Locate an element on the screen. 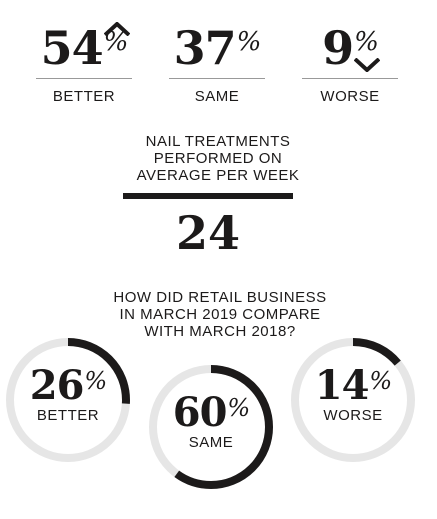 The height and width of the screenshot is (519, 437). stat-better-label: BETTER is located at coordinates (84, 96).